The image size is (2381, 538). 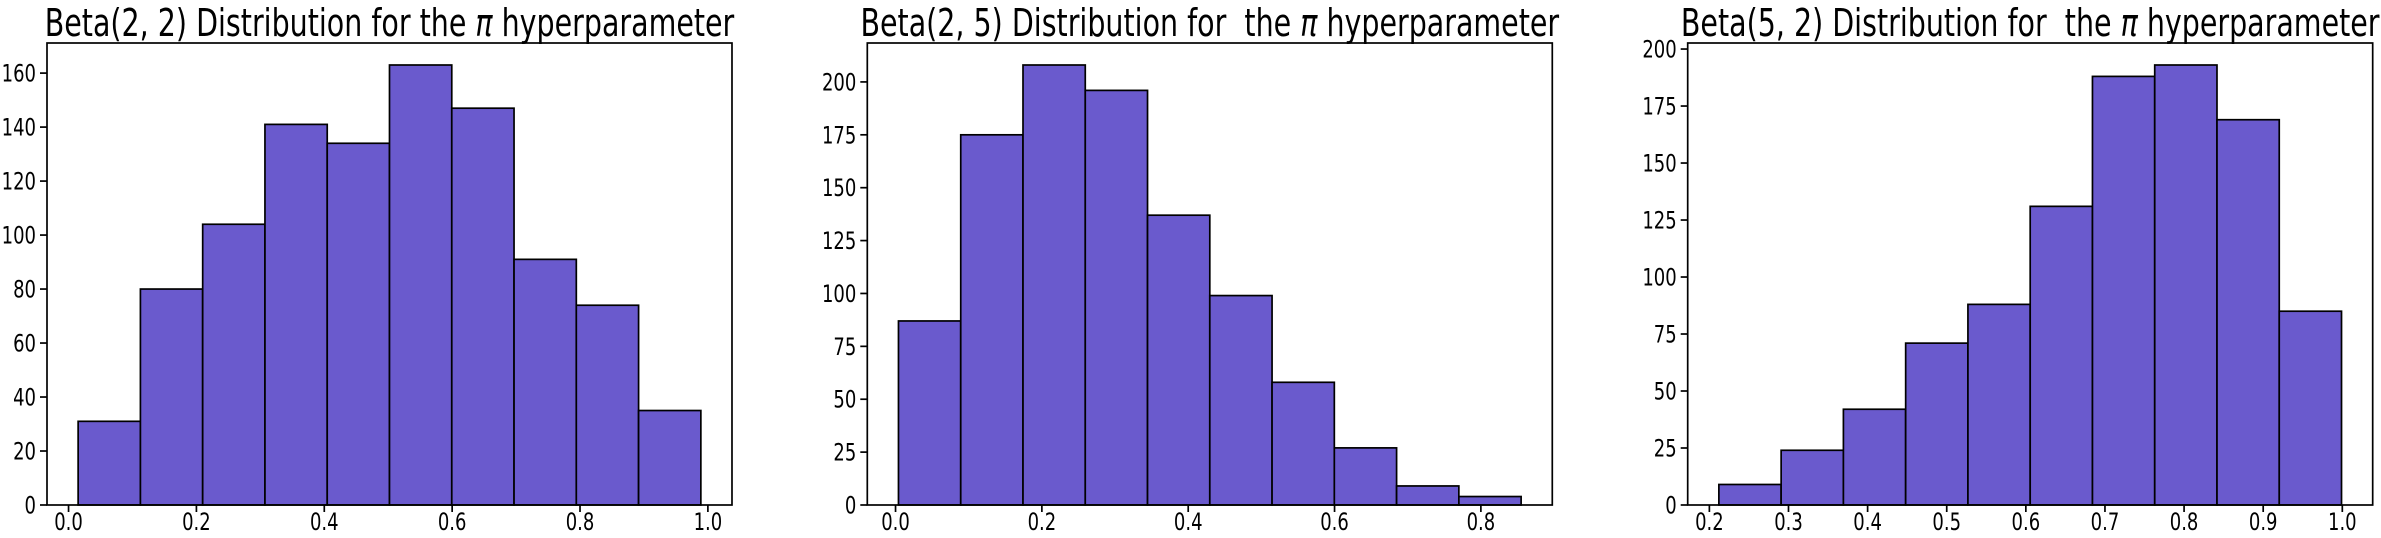 I want to click on x-tick-label: 0.9, so click(x=2263, y=523).